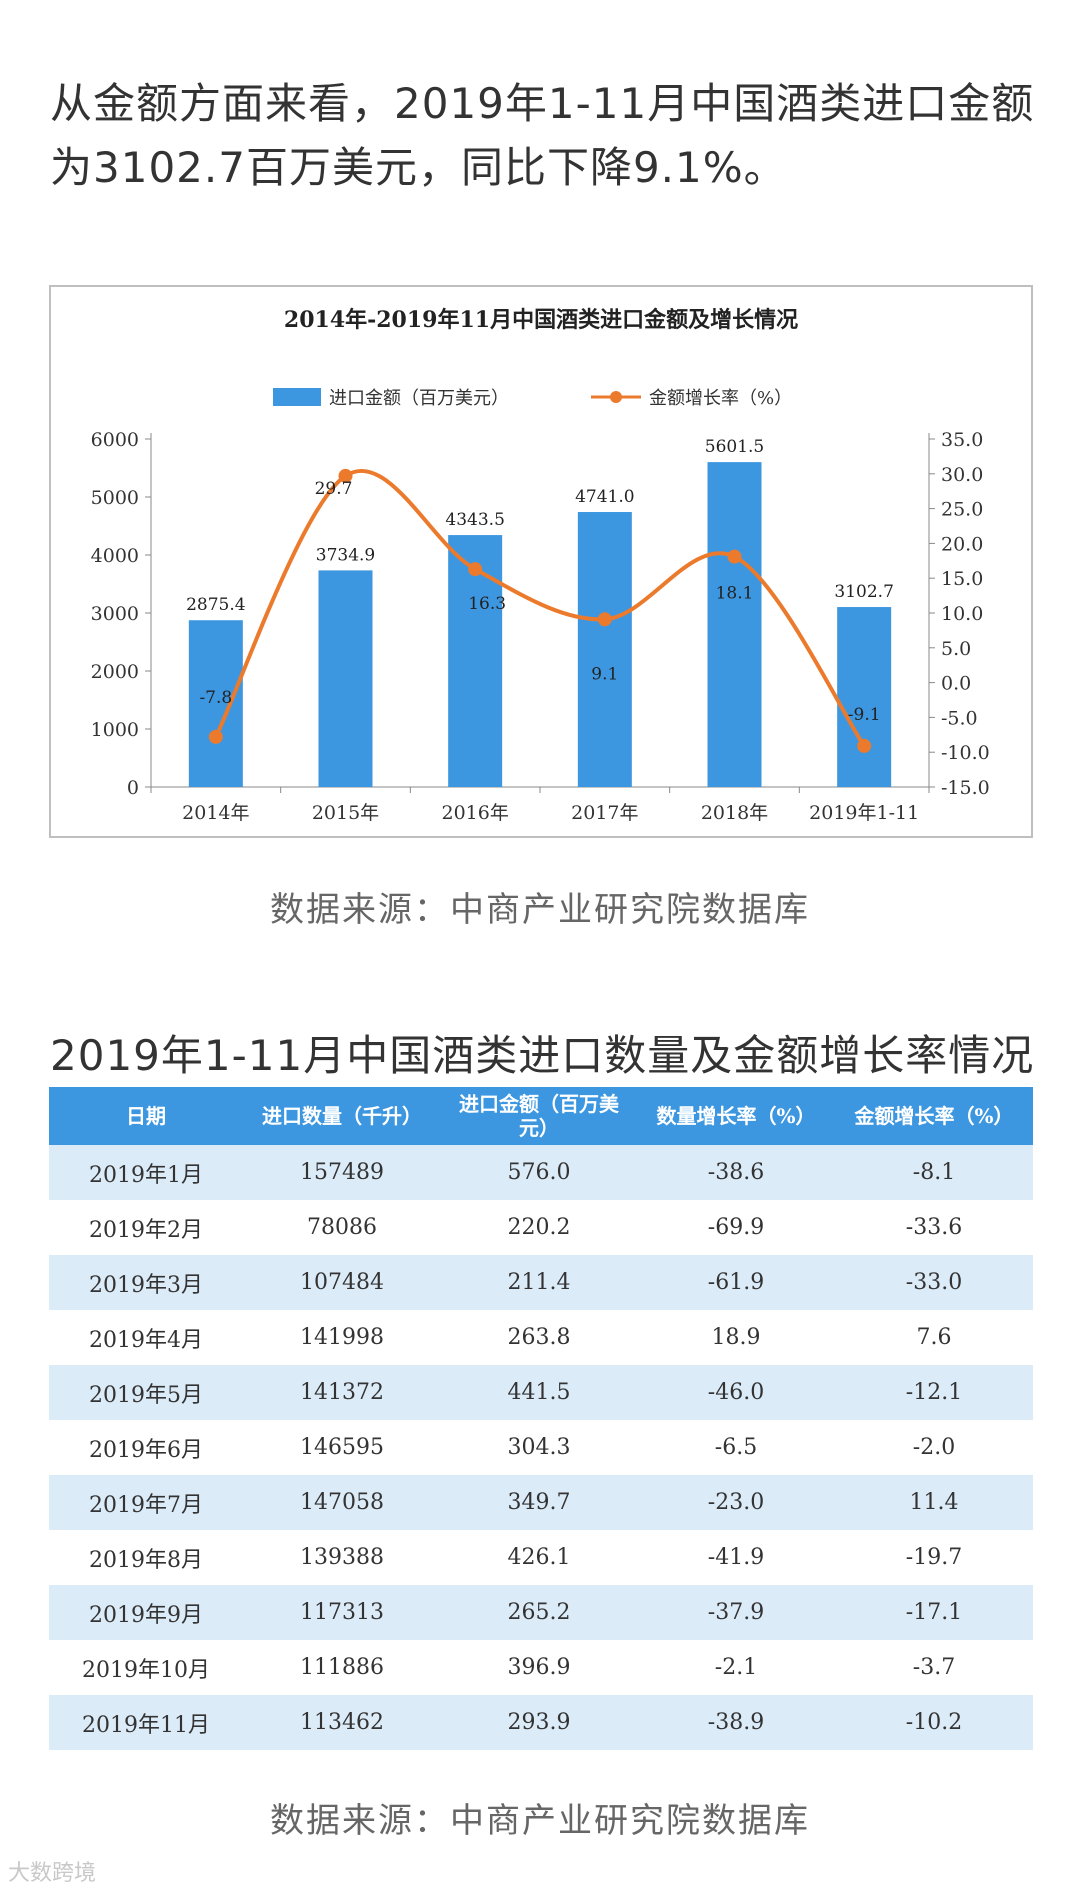 Image resolution: width=1080 pixels, height=1893 pixels. What do you see at coordinates (962, 440) in the screenshot?
I see `y-right-tick-label: 35.0` at bounding box center [962, 440].